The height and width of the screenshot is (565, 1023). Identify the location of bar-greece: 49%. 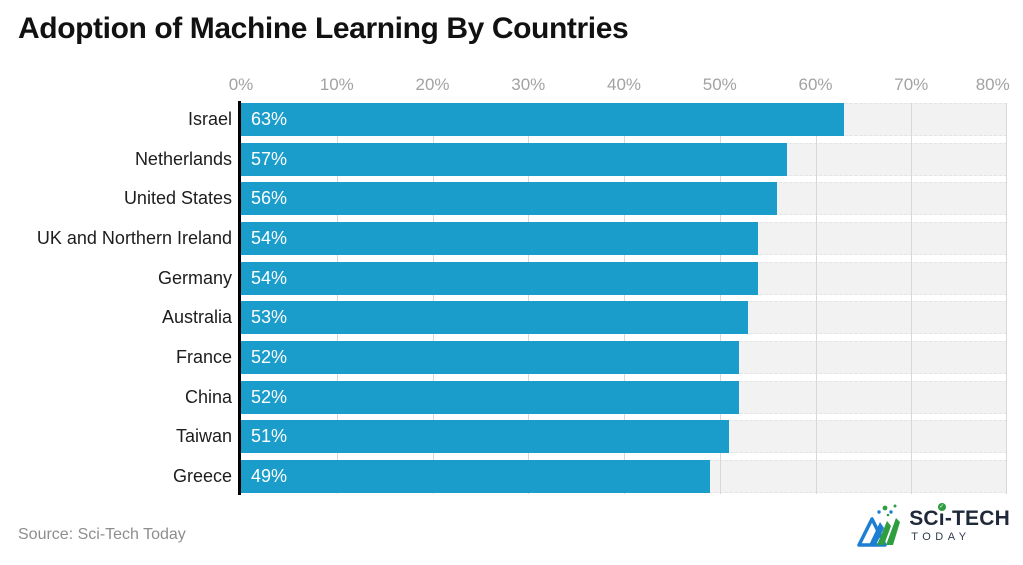
(476, 476).